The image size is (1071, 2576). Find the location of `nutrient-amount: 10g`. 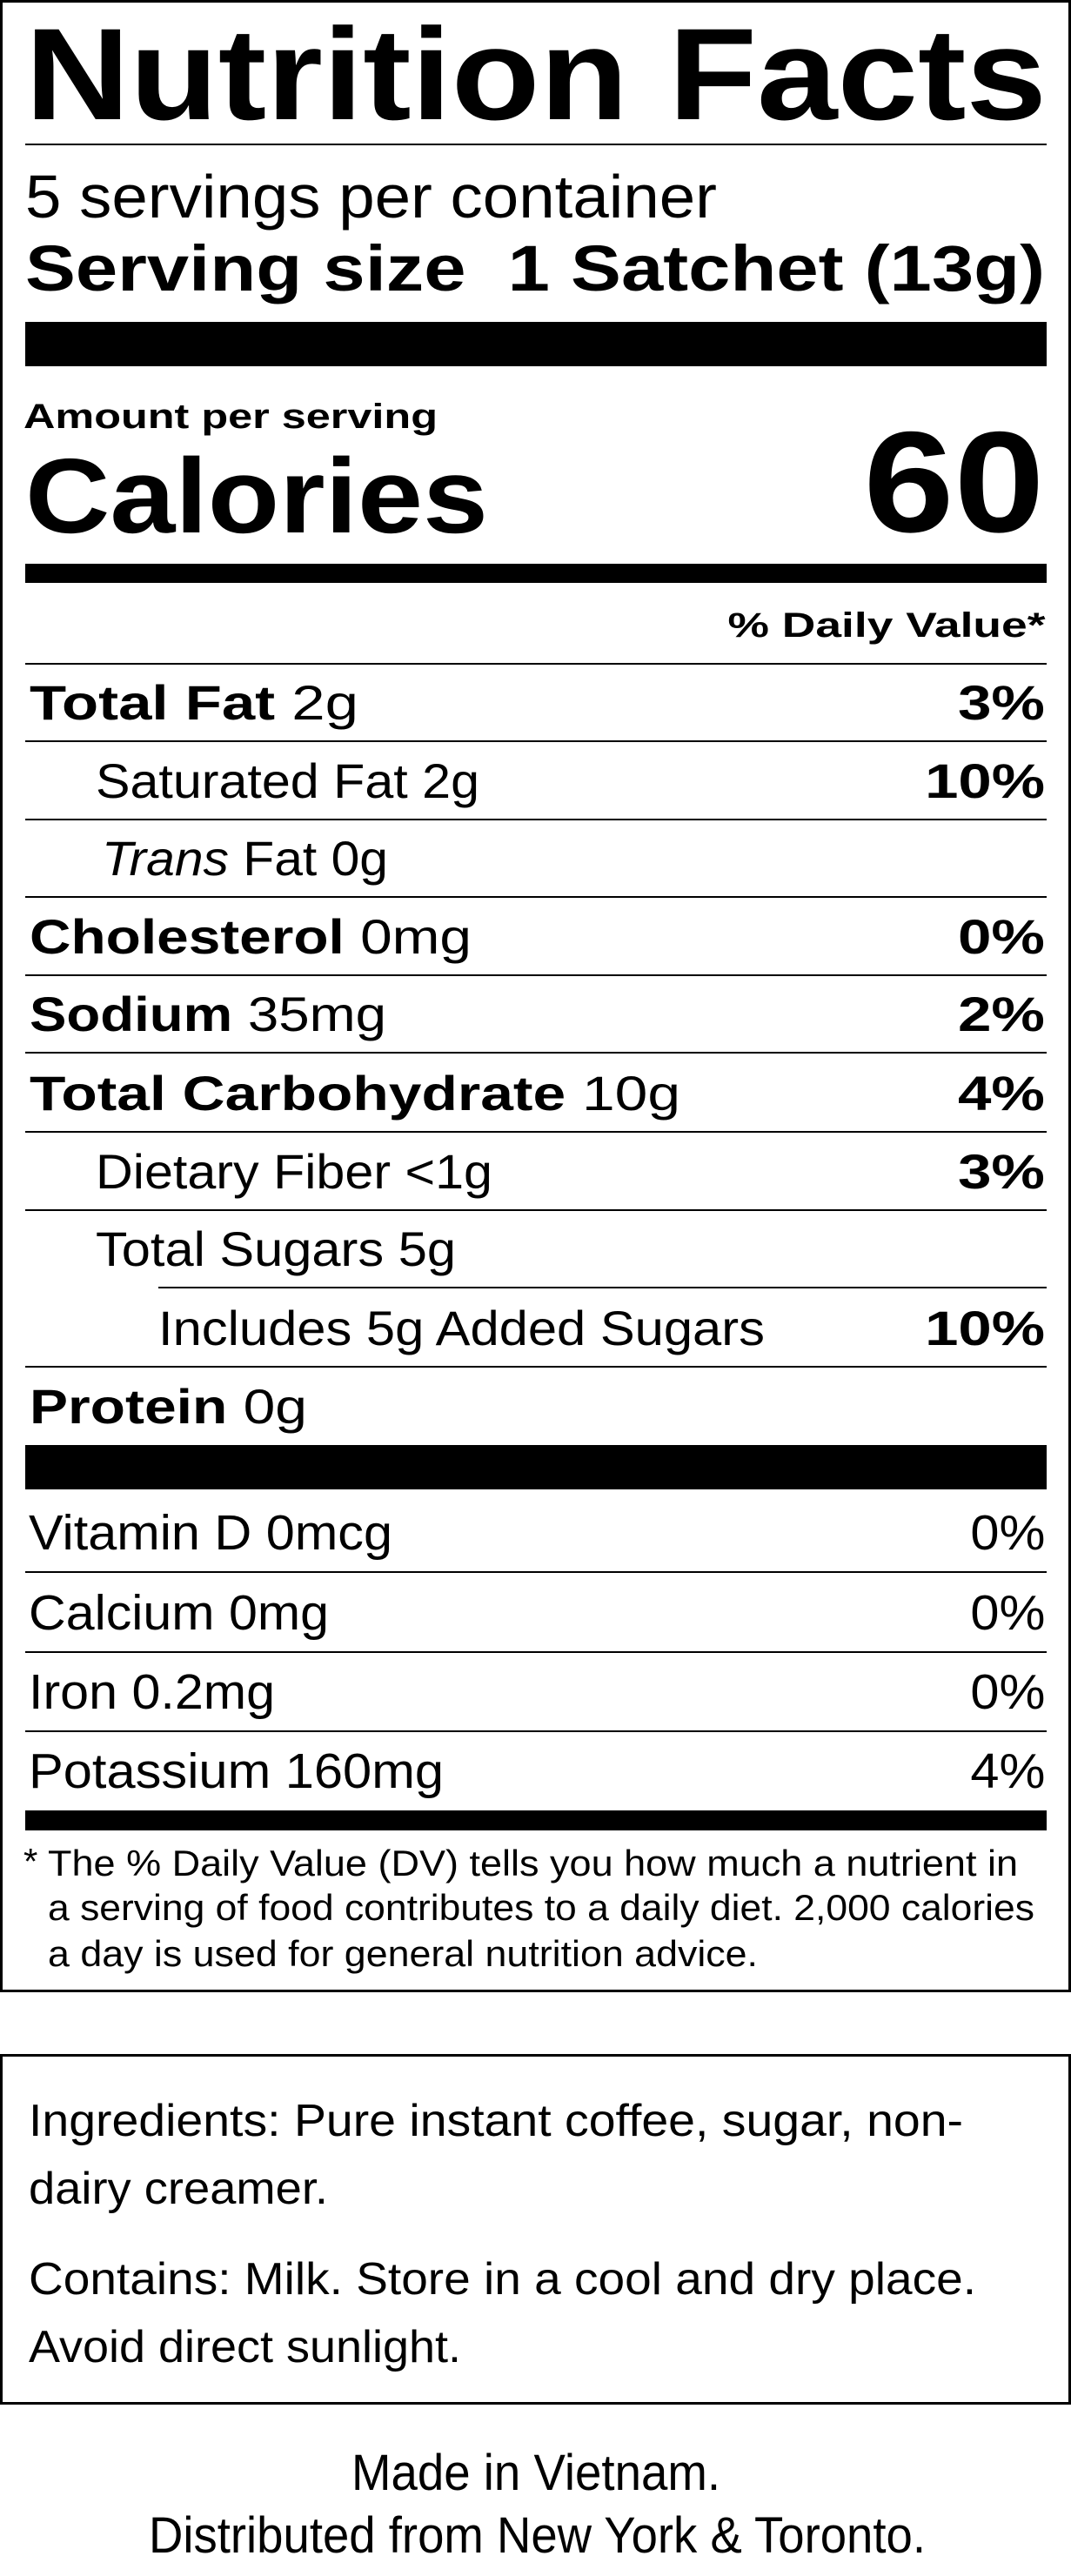

nutrient-amount: 10g is located at coordinates (630, 1093).